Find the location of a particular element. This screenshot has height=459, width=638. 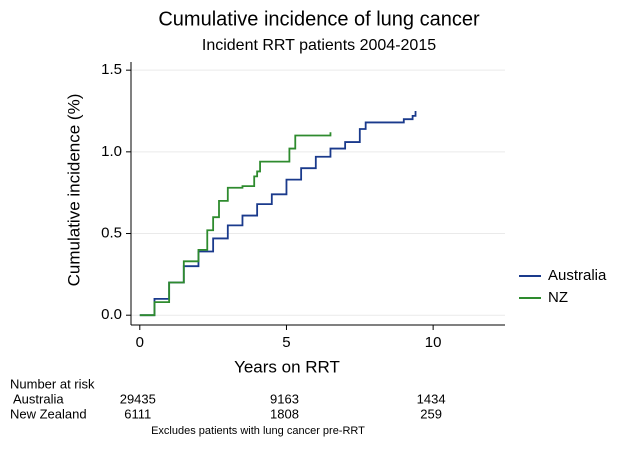

x-tick-label: 10 is located at coordinates (433, 342).